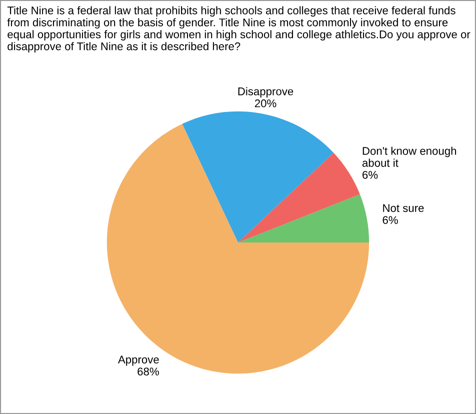 The height and width of the screenshot is (414, 476). Describe the element at coordinates (238, 29) in the screenshot. I see `chart-title: Title Nine is a federal law that prohibits high schools and colleges that receive federal funds from discriminating on the basis of gender. Title Nine is most commonly invoked to ensure equal opportunities for girls and women in high school and college athletics.Do you approve or disapprove of Title Nine as it is described here?` at that location.